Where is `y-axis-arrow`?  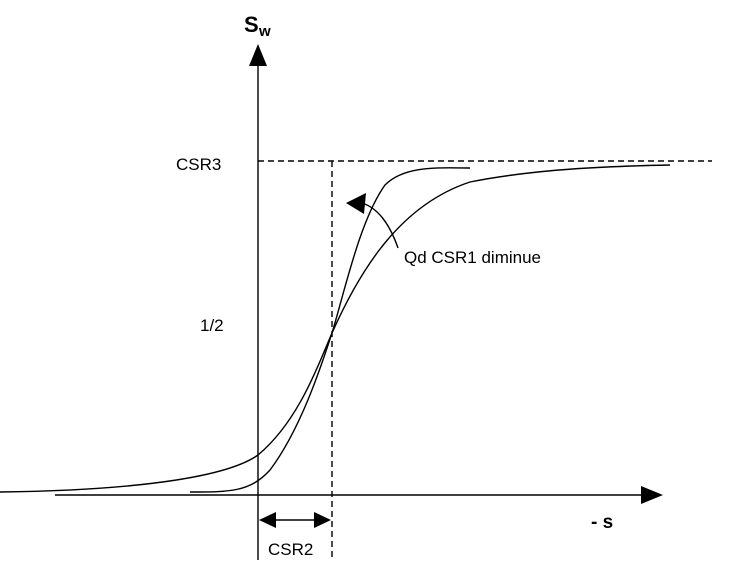
y-axis-arrow is located at coordinates (258, 55).